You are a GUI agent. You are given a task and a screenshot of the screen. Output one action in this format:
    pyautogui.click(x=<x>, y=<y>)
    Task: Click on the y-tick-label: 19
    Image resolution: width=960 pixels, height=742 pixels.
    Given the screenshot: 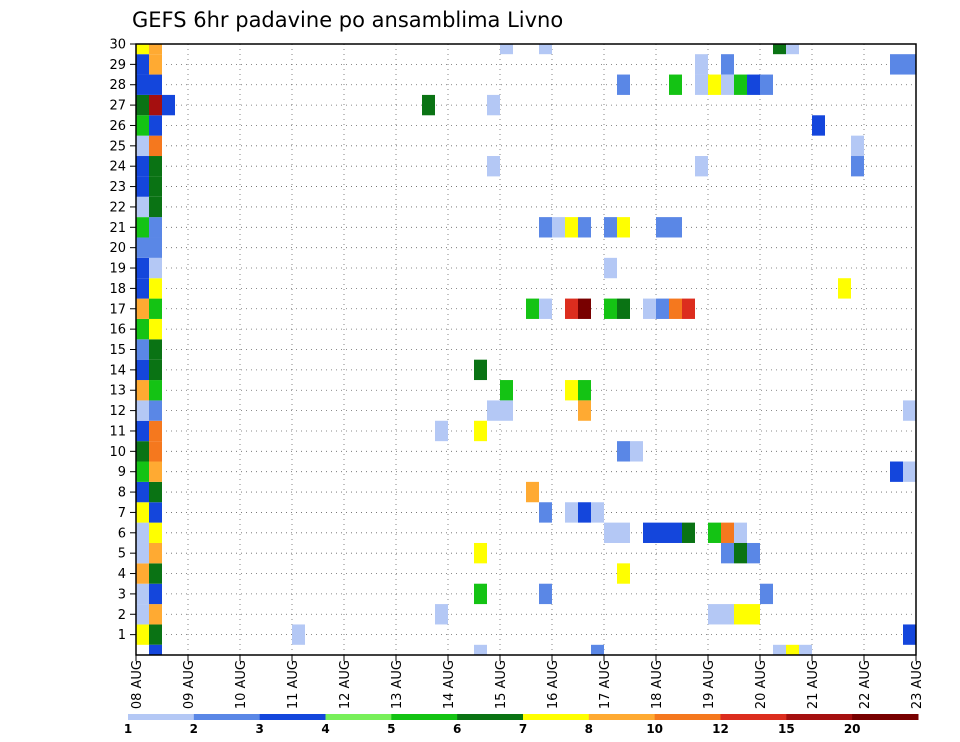 What is the action you would take?
    pyautogui.click(x=117, y=269)
    